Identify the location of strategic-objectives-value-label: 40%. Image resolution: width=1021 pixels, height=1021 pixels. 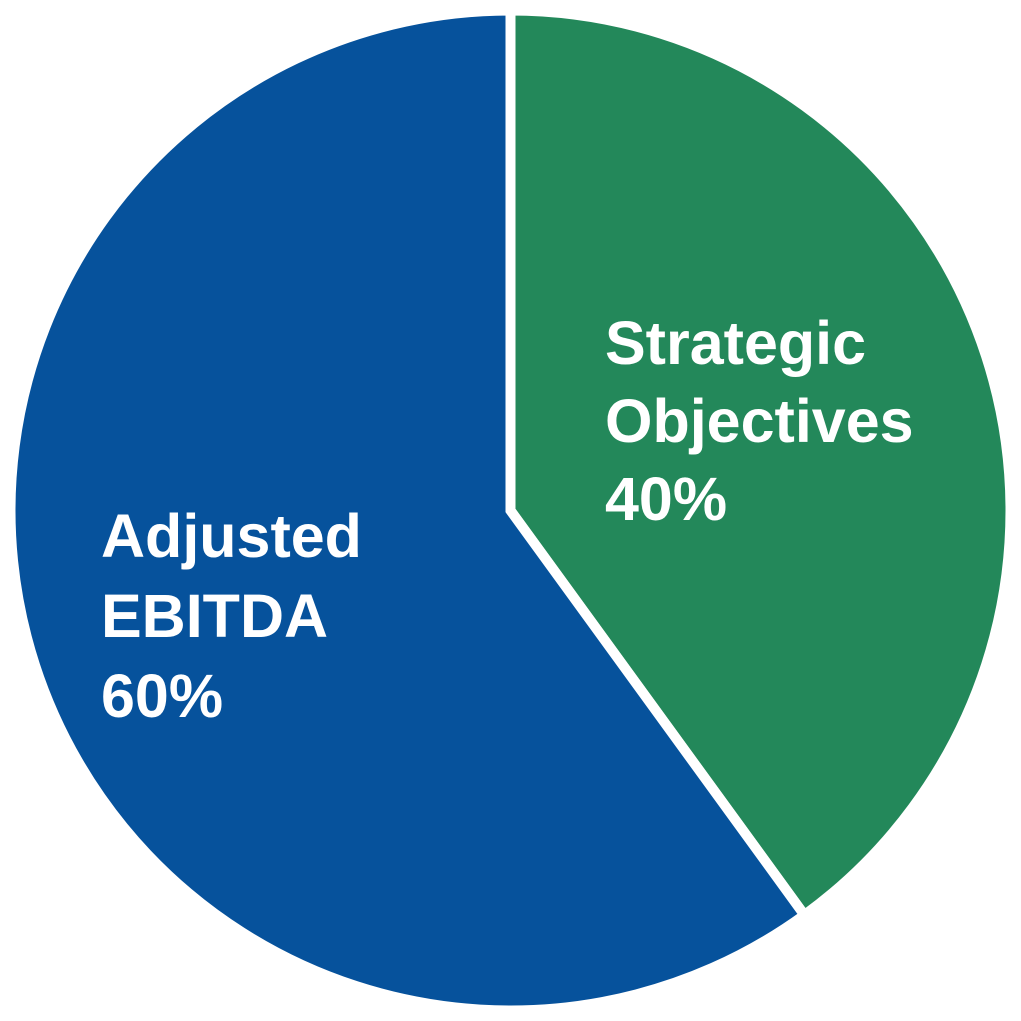
(666, 499).